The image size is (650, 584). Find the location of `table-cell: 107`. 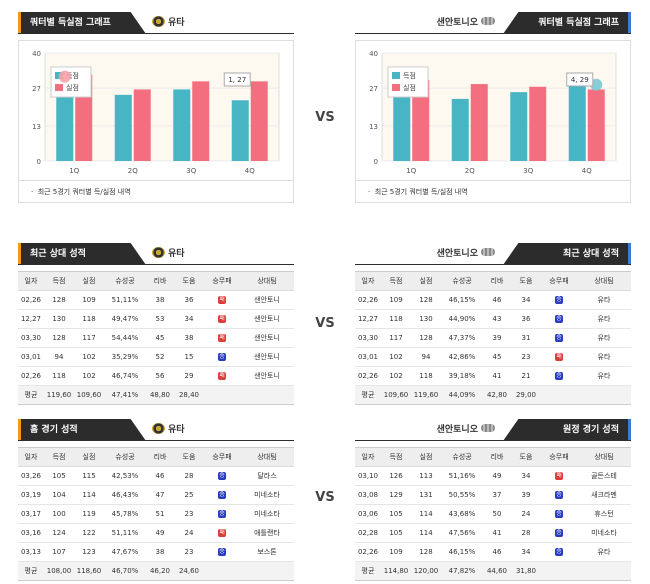

table-cell: 107 is located at coordinates (59, 552).